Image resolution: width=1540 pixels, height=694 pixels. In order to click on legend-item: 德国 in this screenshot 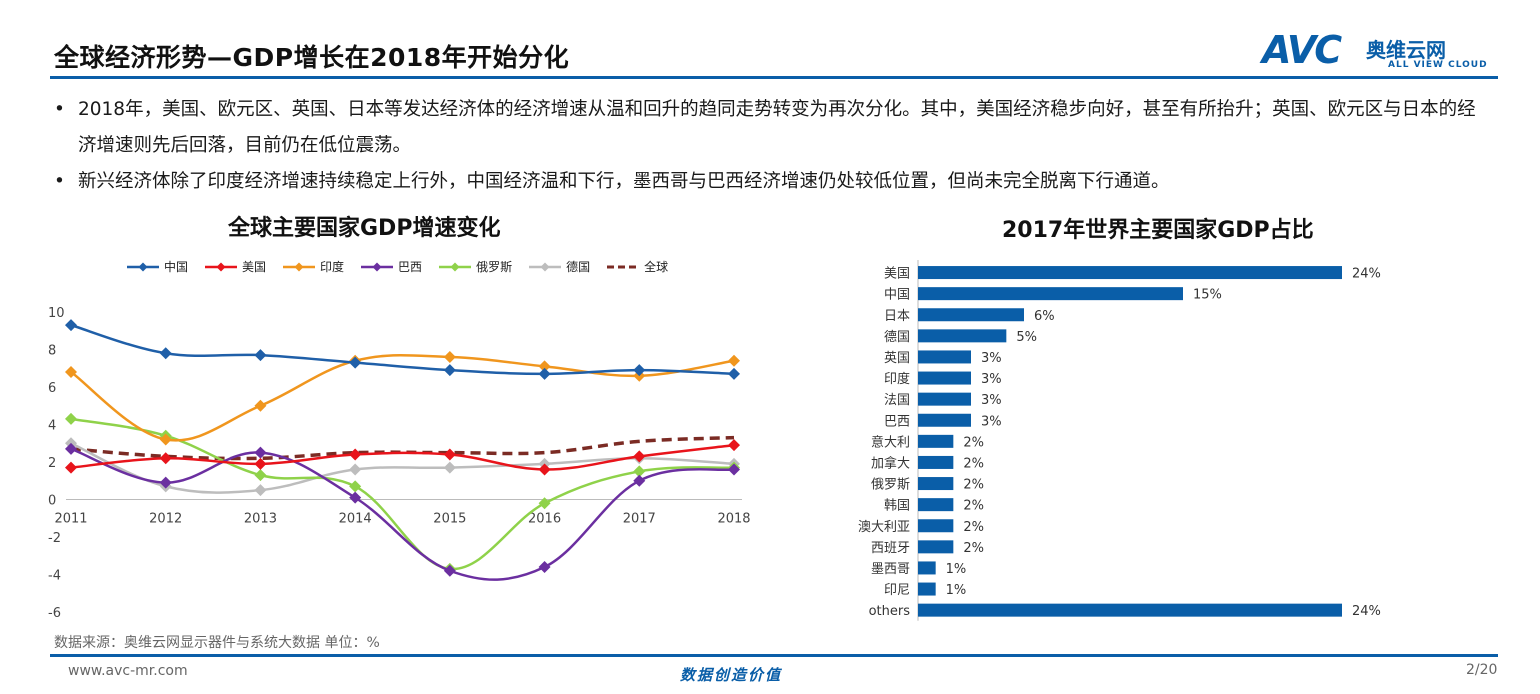, I will do `click(559, 266)`.